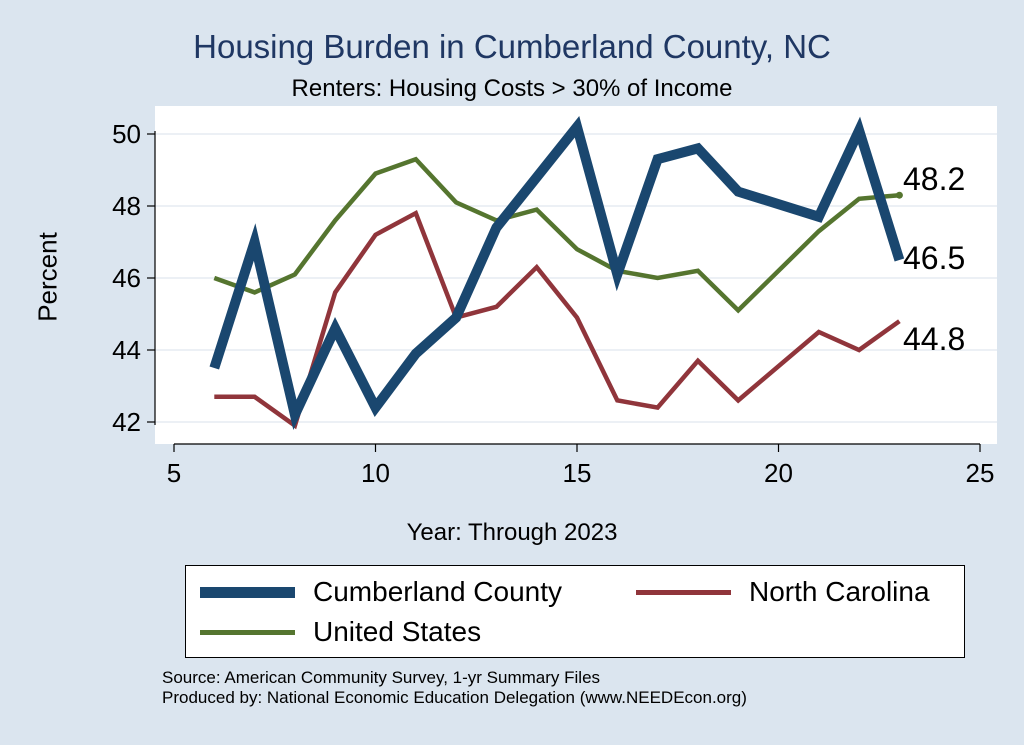 This screenshot has height=745, width=1024. What do you see at coordinates (934, 258) in the screenshot?
I see `end-label-cumberland-county: 46.5` at bounding box center [934, 258].